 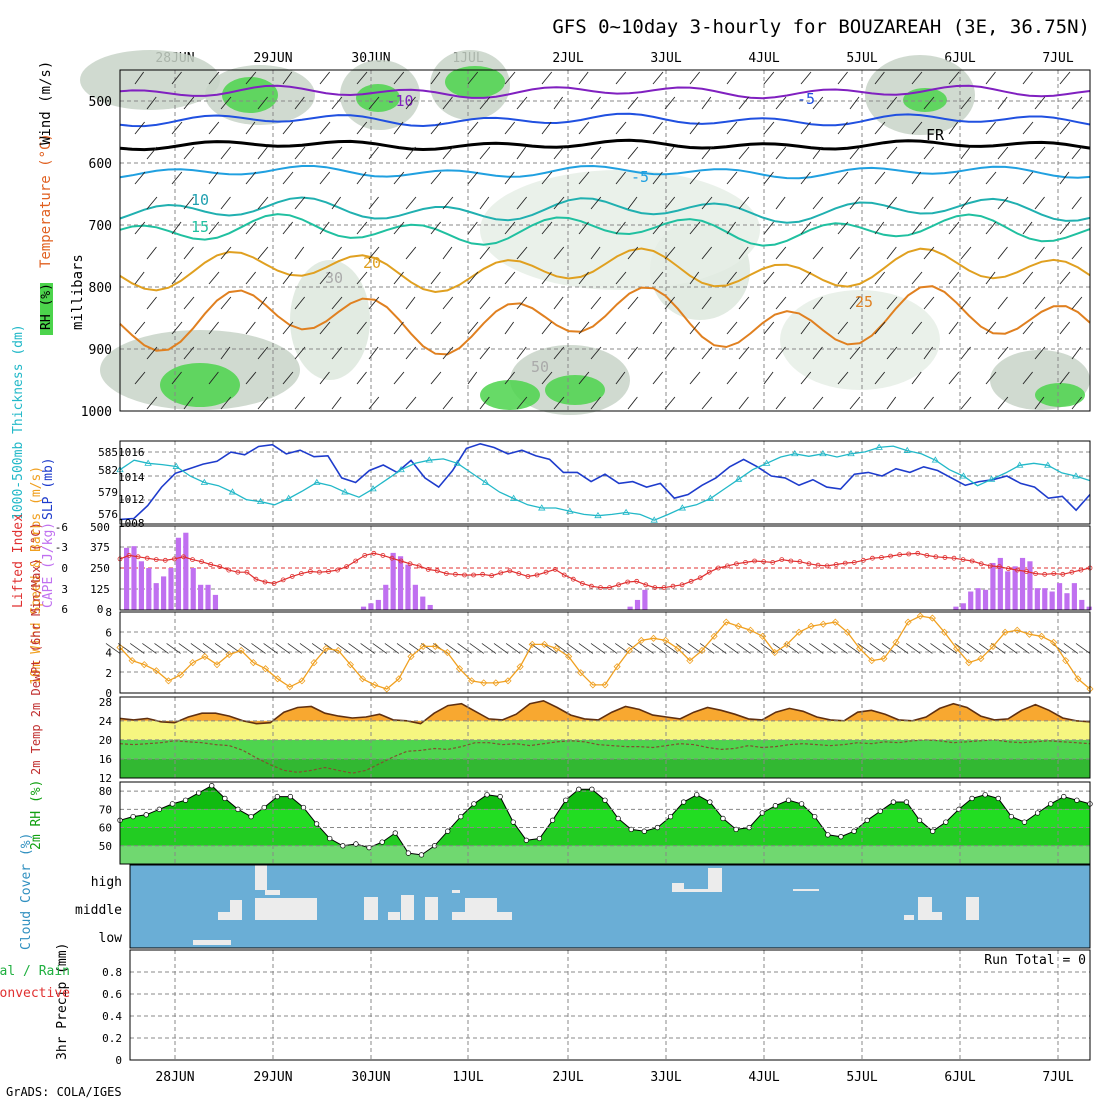 What do you see at coordinates (610, 1005) in the screenshot?
I see `precip-frame` at bounding box center [610, 1005].